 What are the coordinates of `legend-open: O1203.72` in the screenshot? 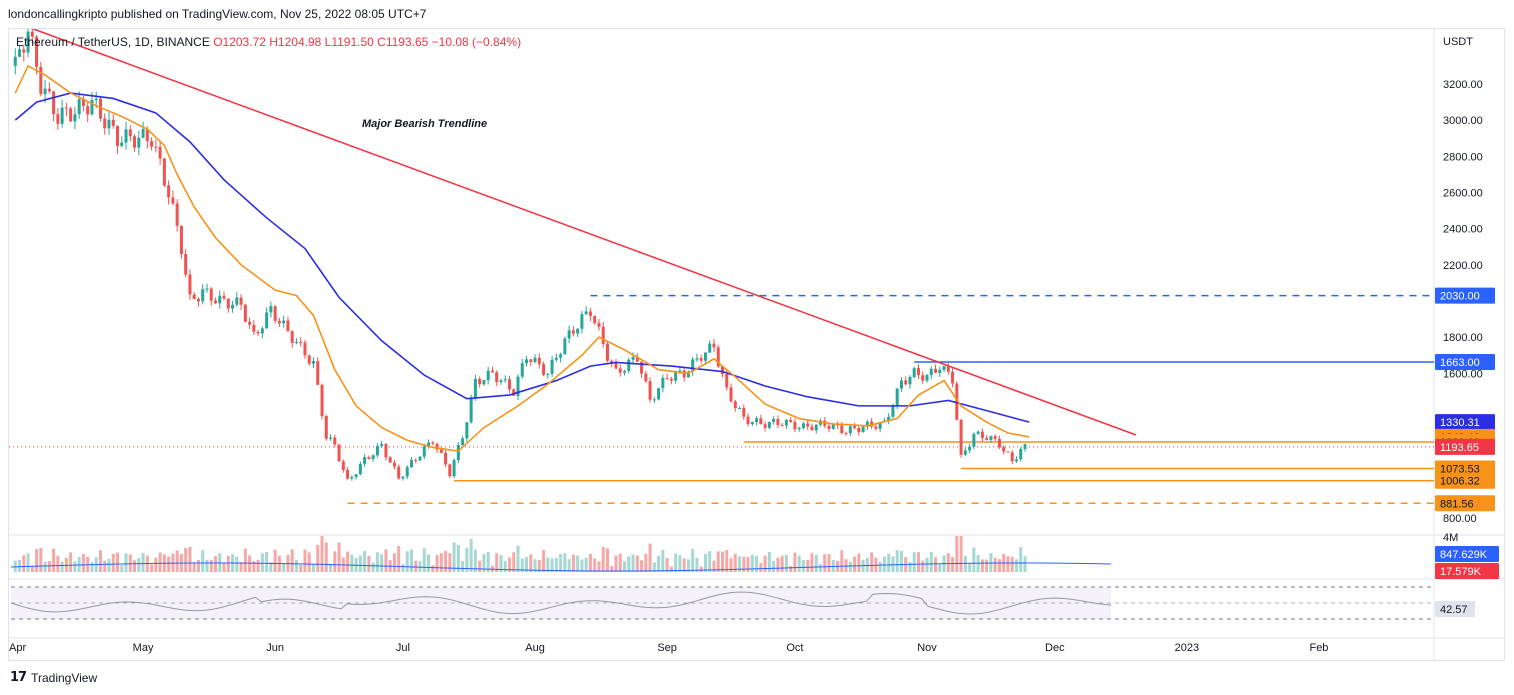 It's located at (239, 42).